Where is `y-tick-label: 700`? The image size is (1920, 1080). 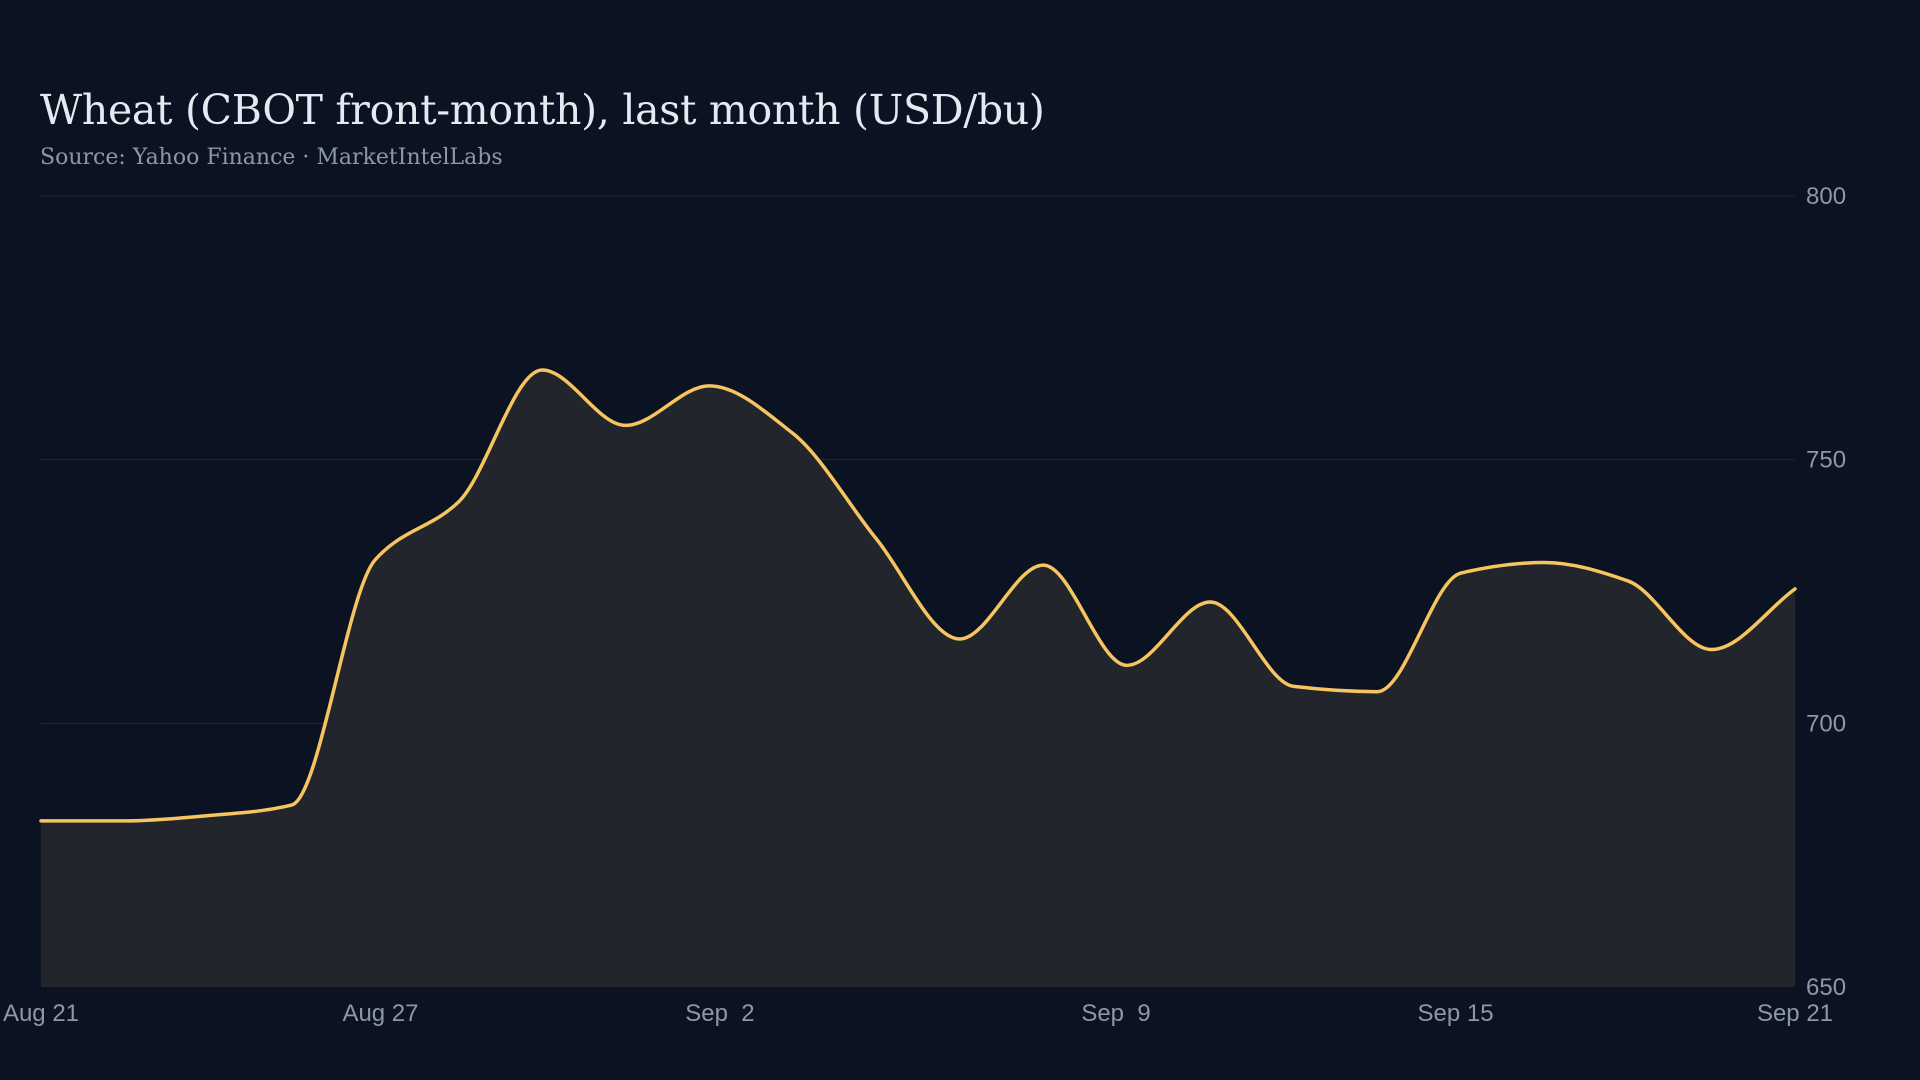 y-tick-label: 700 is located at coordinates (1826, 723).